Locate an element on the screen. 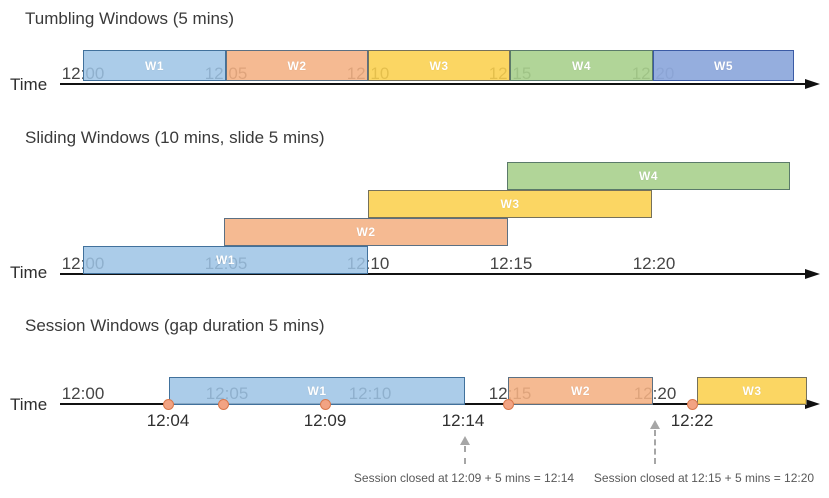  sliding-window-w4: W4 is located at coordinates (648, 176).